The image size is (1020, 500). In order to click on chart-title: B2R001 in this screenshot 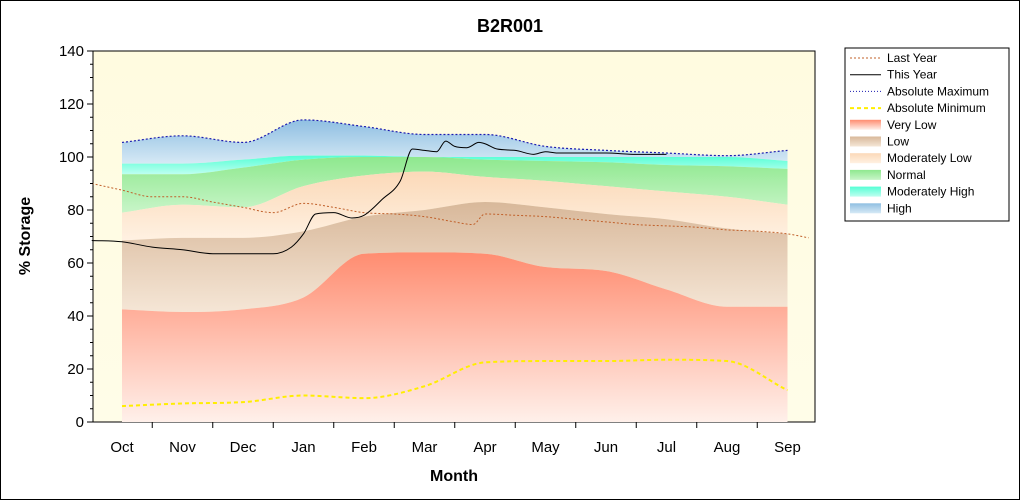, I will do `click(510, 26)`.